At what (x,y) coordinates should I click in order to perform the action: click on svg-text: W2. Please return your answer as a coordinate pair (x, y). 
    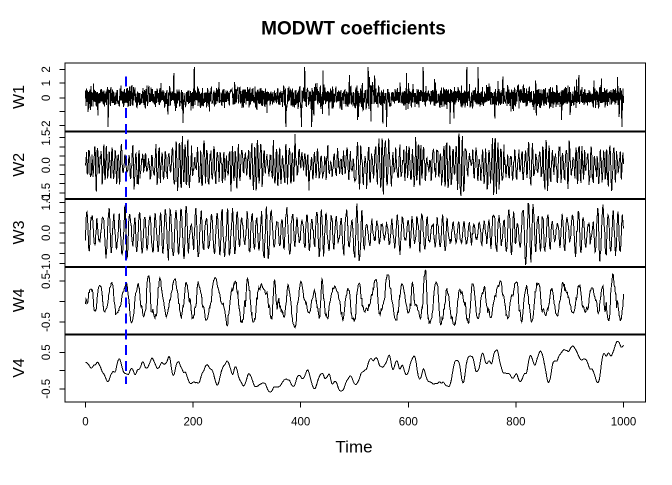
    Looking at the image, I should click on (19, 165).